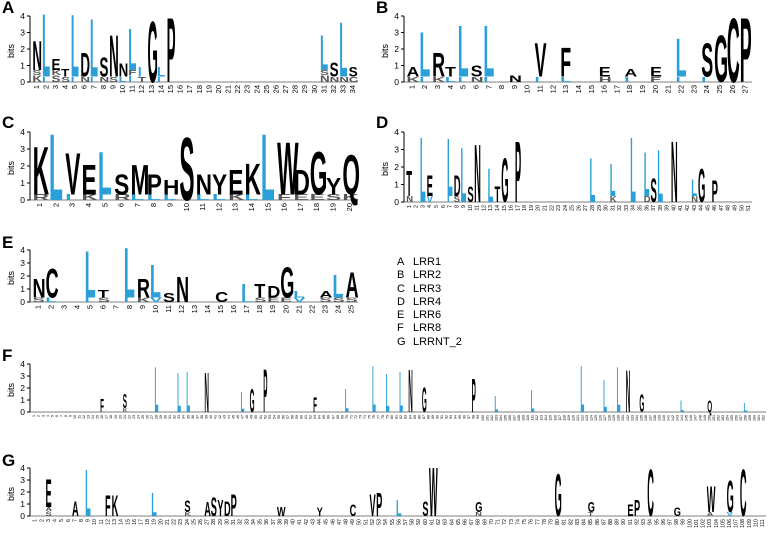  I want to click on x-tick-label: 149, so click(705, 418).